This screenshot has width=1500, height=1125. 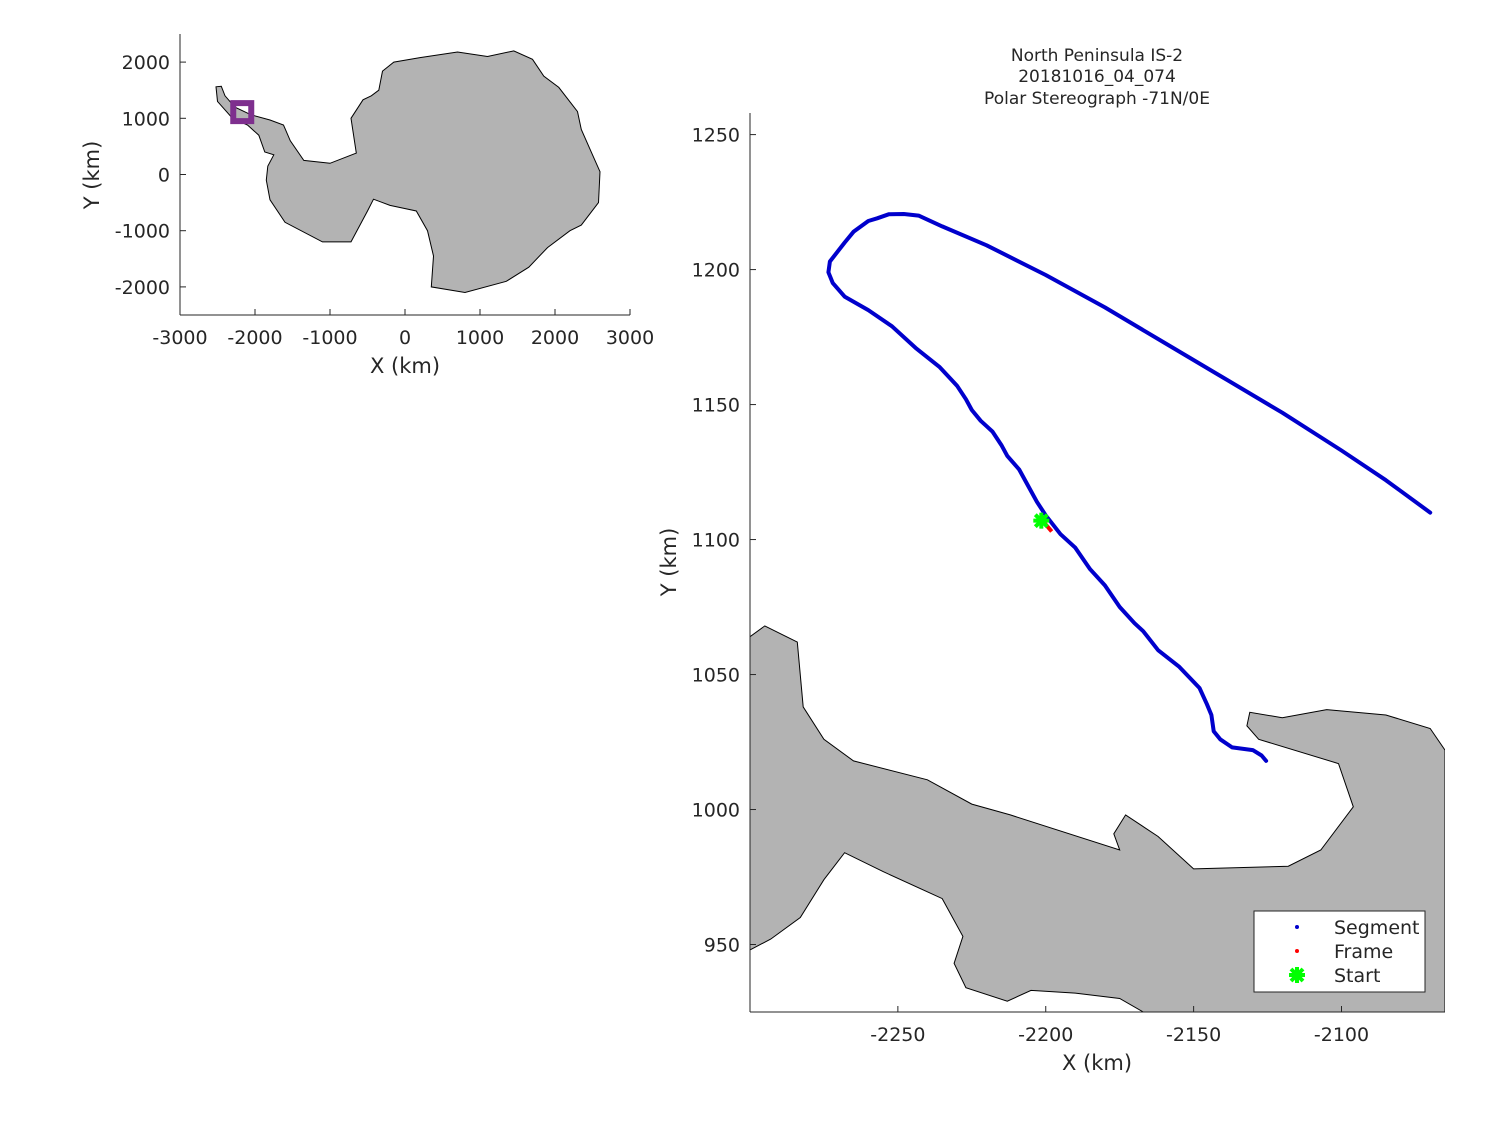 I want to click on detail-y-axis-label: Y (km), so click(x=669, y=563).